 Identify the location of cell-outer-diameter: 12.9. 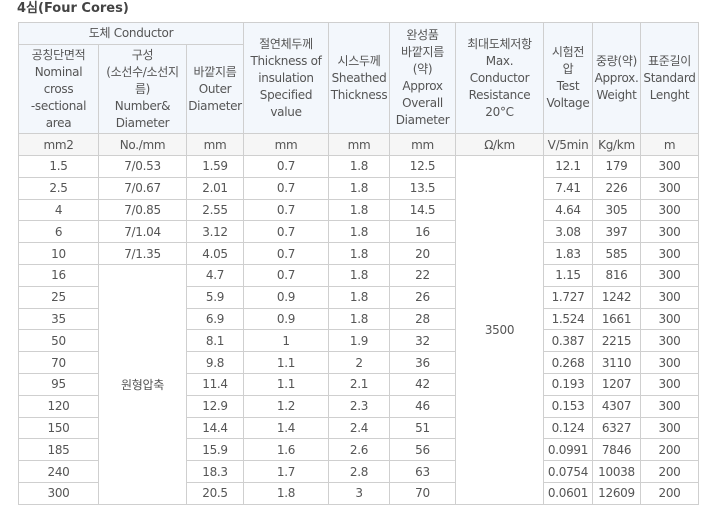
(215, 406).